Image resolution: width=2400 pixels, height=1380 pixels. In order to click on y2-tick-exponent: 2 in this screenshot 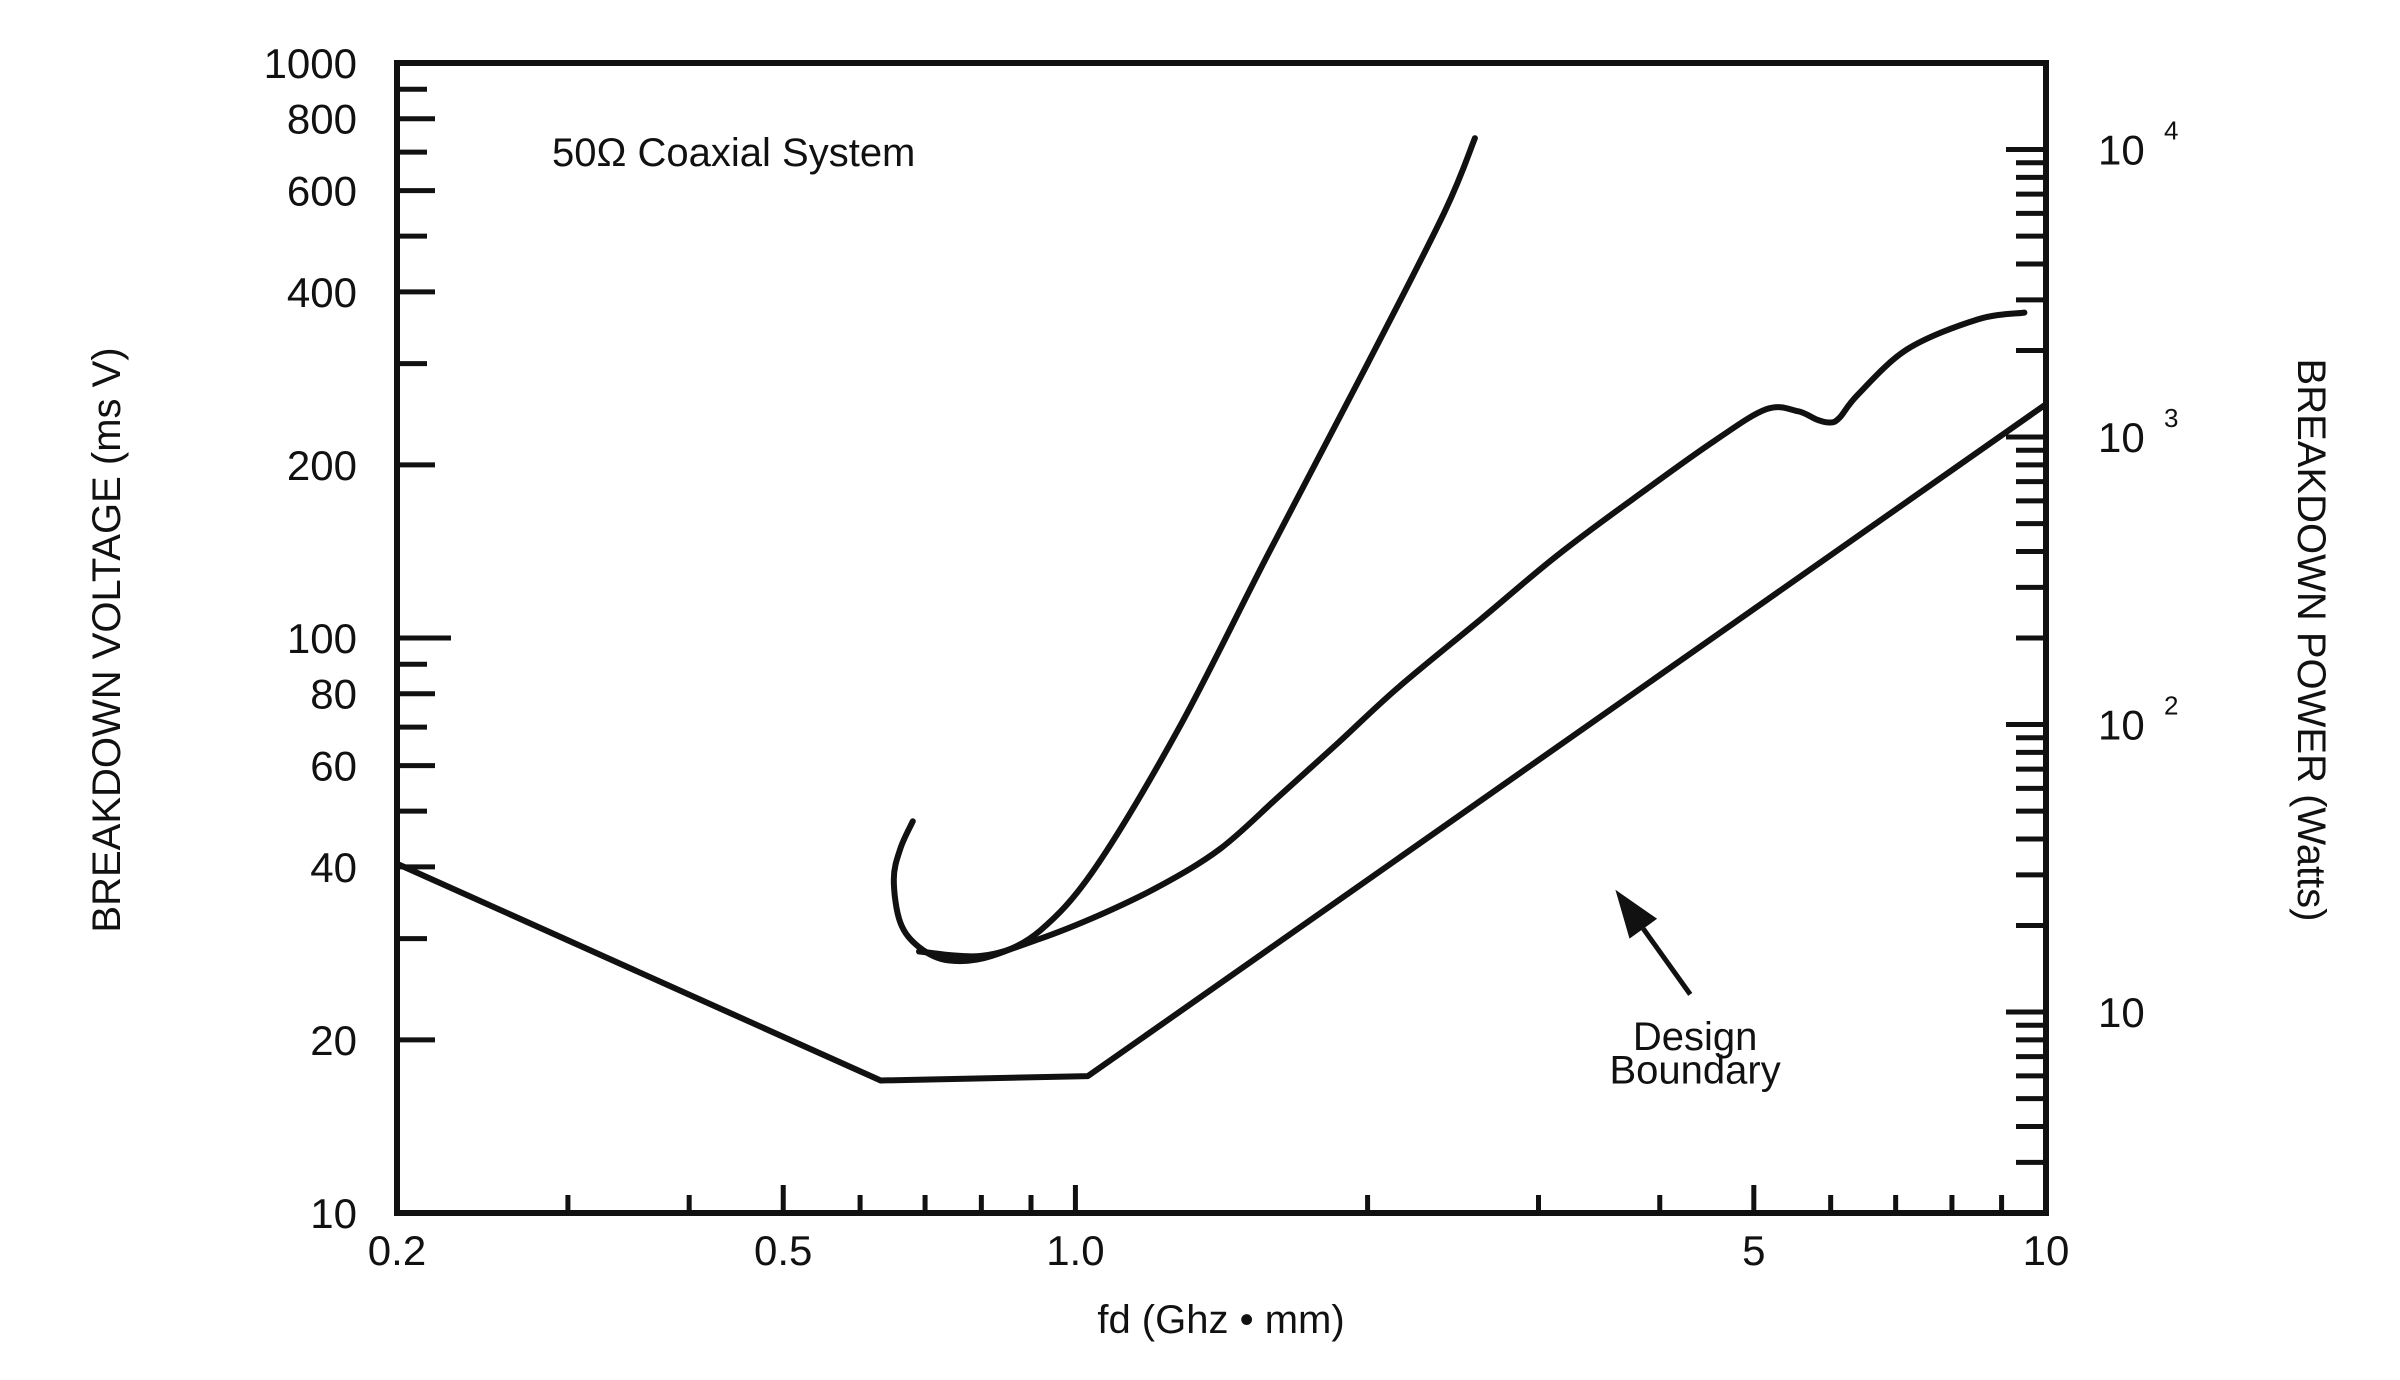, I will do `click(2171, 706)`.